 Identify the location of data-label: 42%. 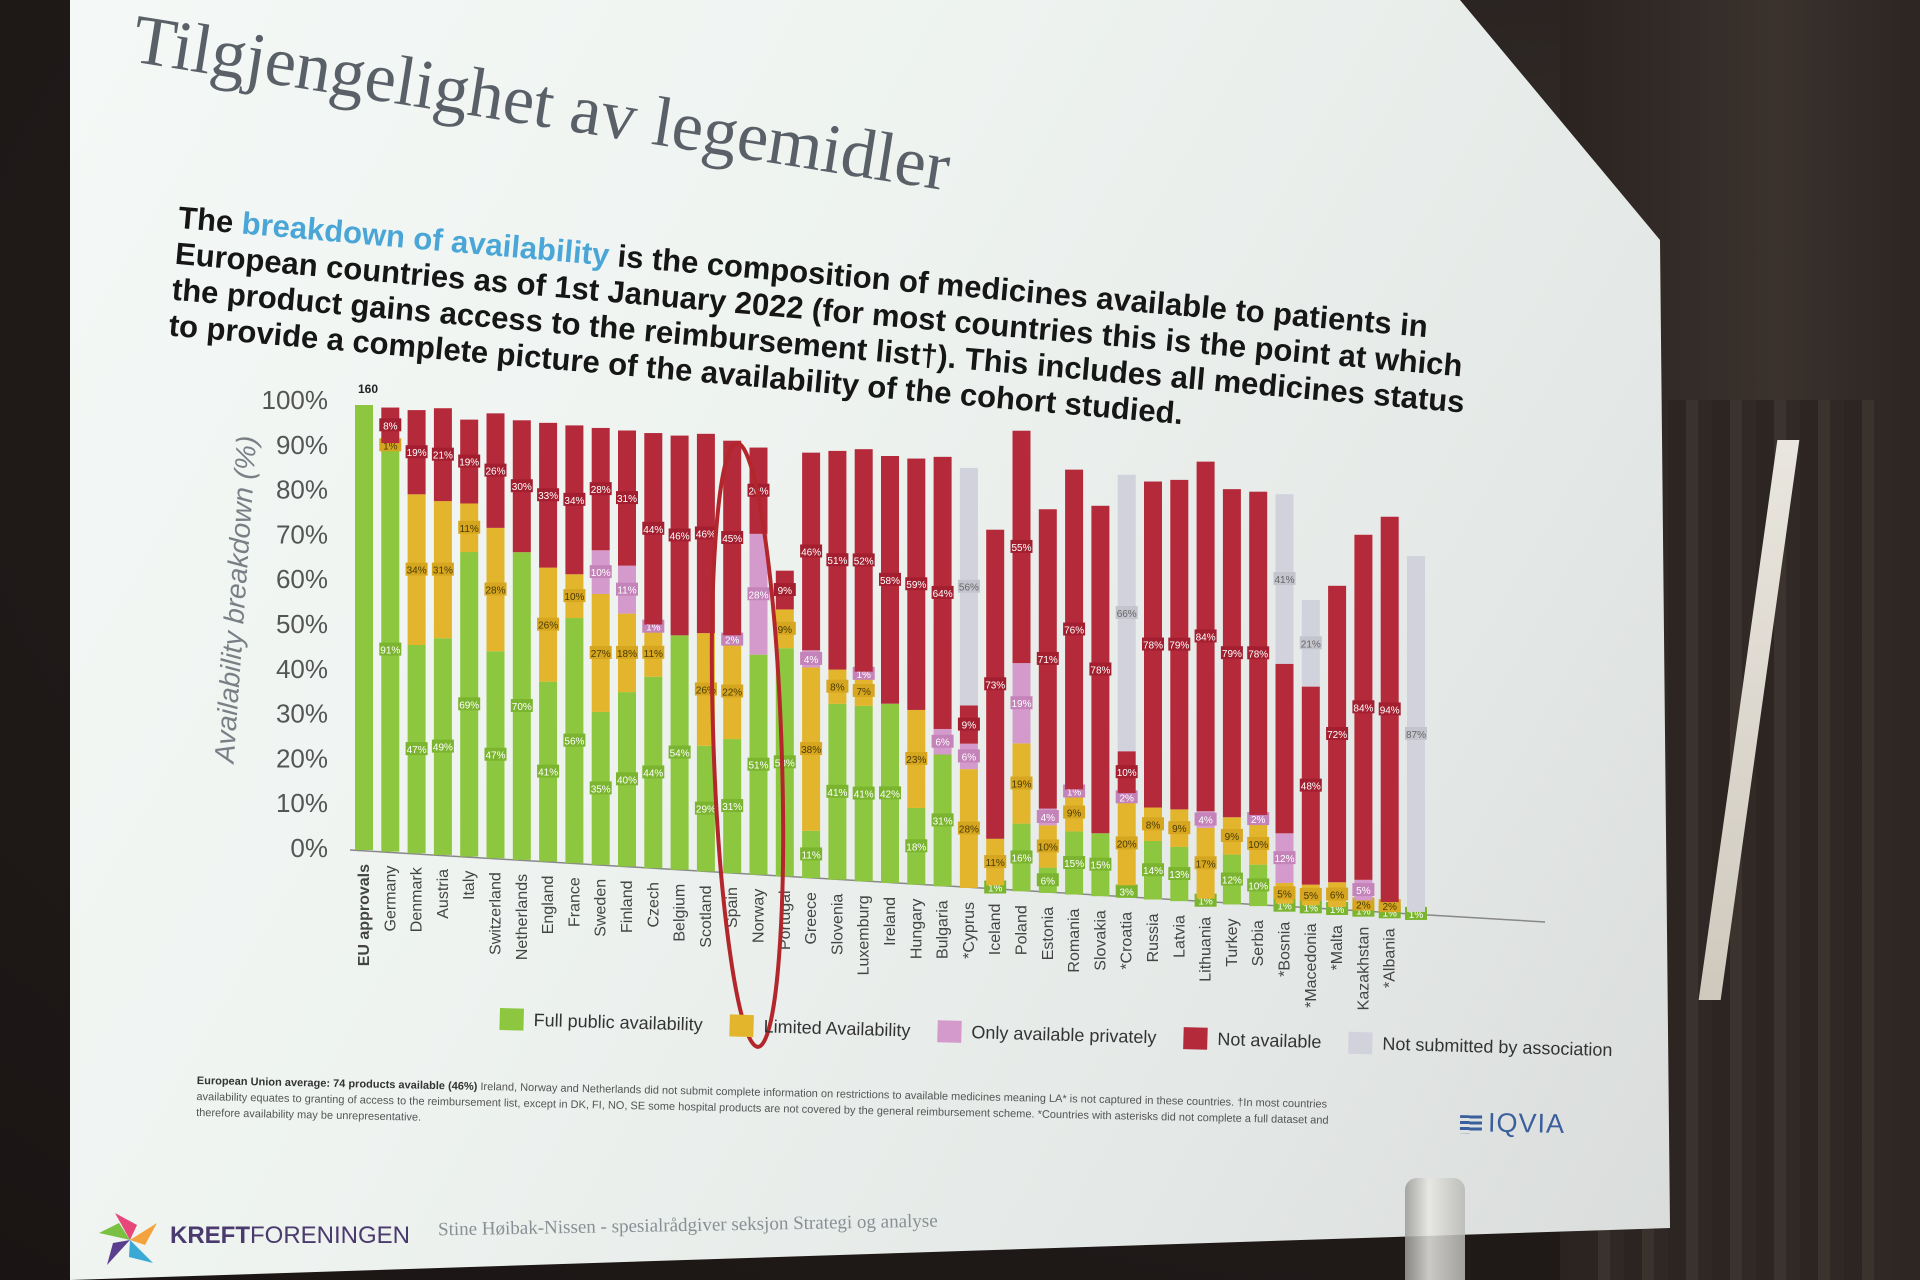
(890, 794).